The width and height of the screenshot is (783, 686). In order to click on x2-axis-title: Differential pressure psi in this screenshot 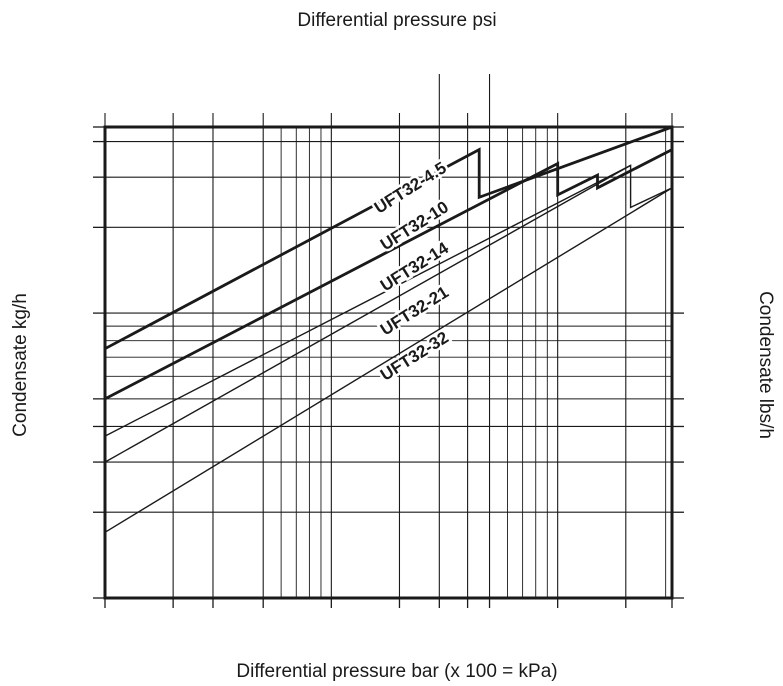, I will do `click(396, 20)`.